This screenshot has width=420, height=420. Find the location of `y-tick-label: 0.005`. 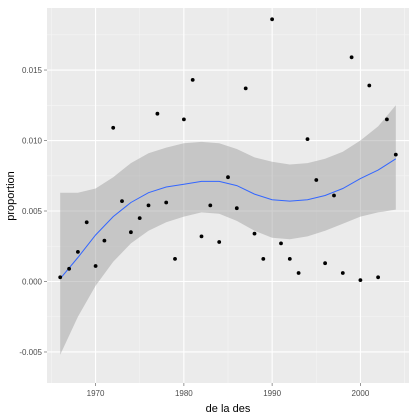

y-tick-label: 0.005 is located at coordinates (32, 211).